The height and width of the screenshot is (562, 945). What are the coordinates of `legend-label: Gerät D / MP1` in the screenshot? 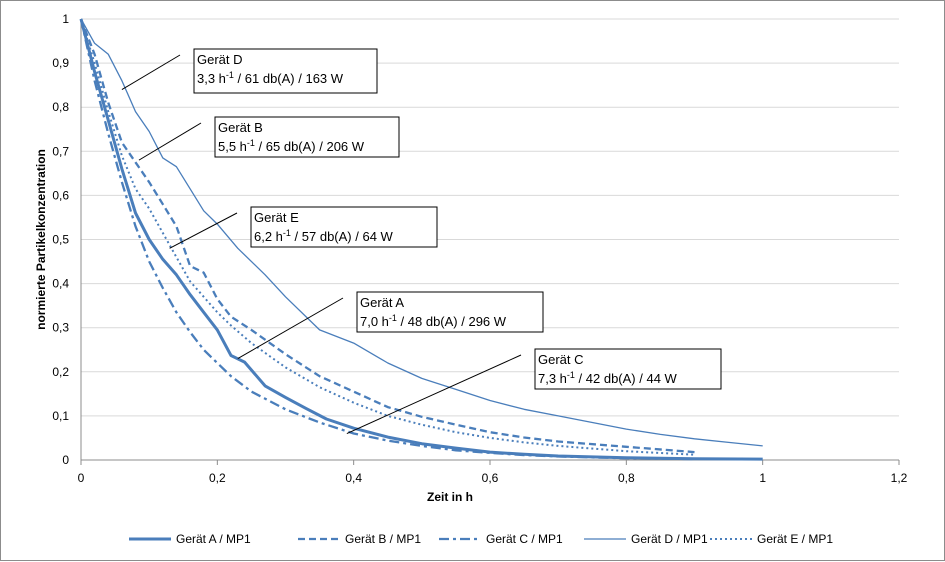 It's located at (669, 539).